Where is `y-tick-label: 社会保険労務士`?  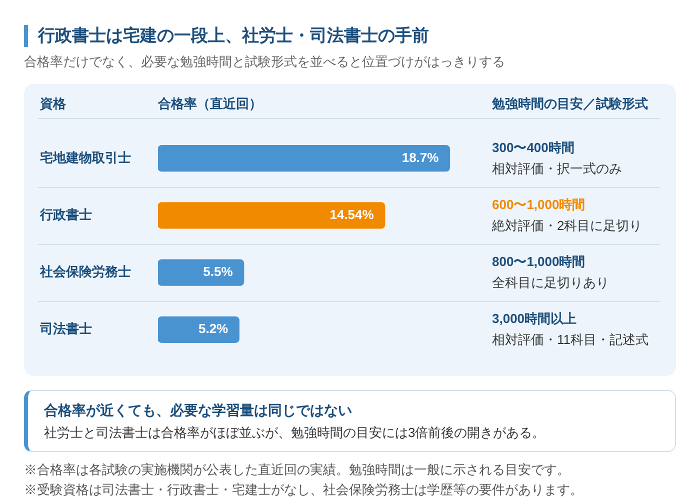 y-tick-label: 社会保険労務士 is located at coordinates (85, 272).